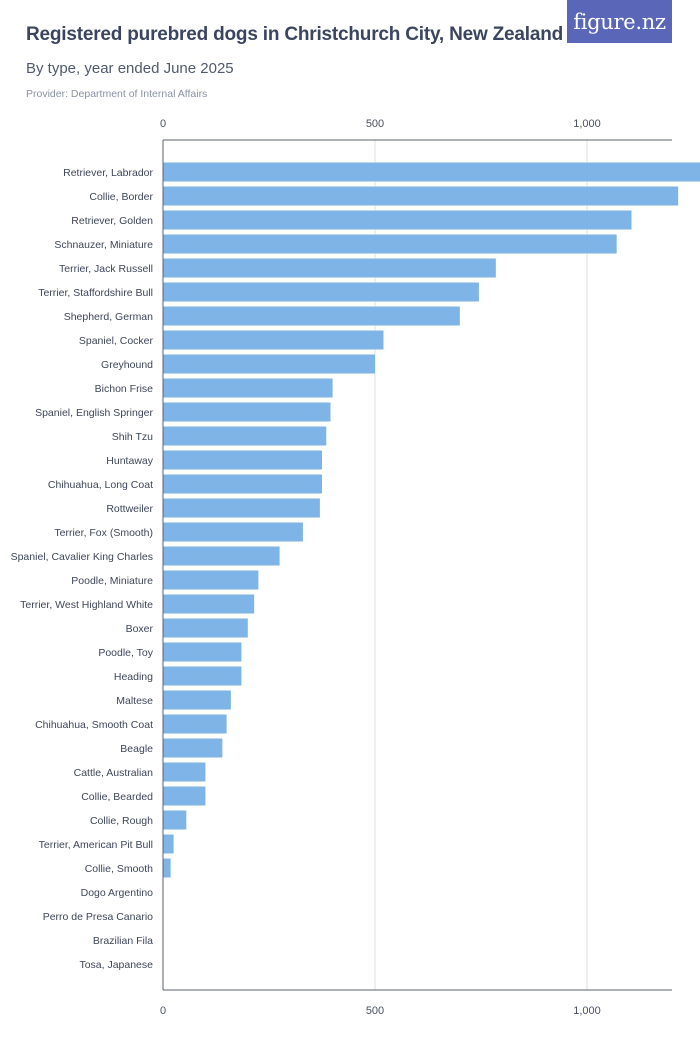 The image size is (700, 1050). Describe the element at coordinates (127, 365) in the screenshot. I see `category-label-8: Greyhound` at that location.